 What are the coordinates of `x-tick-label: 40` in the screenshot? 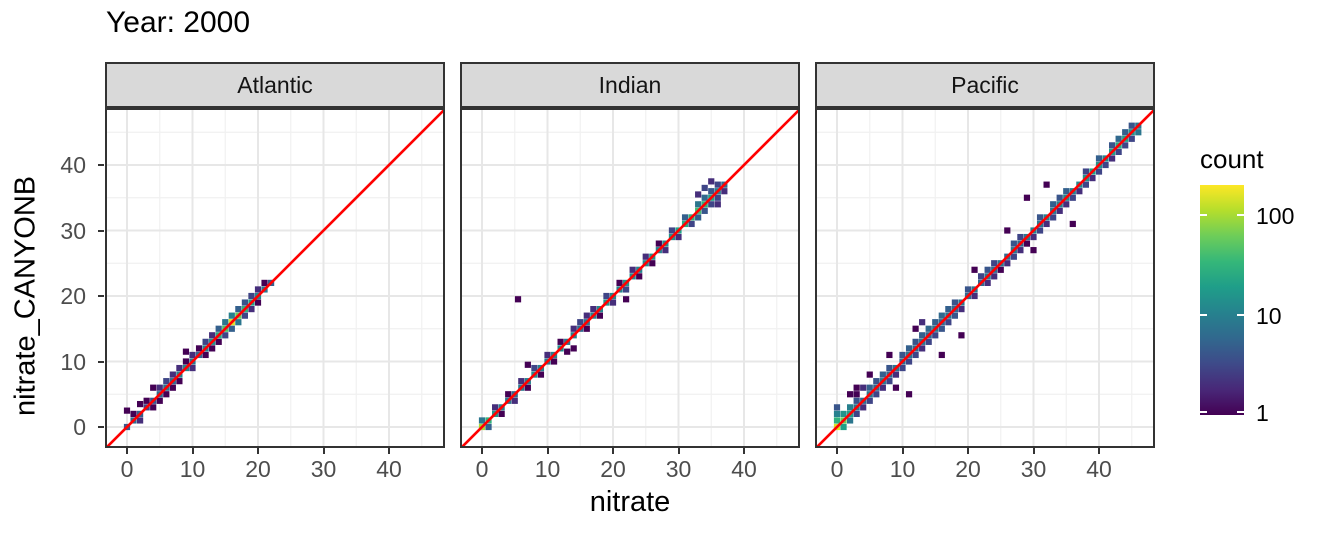 It's located at (389, 469).